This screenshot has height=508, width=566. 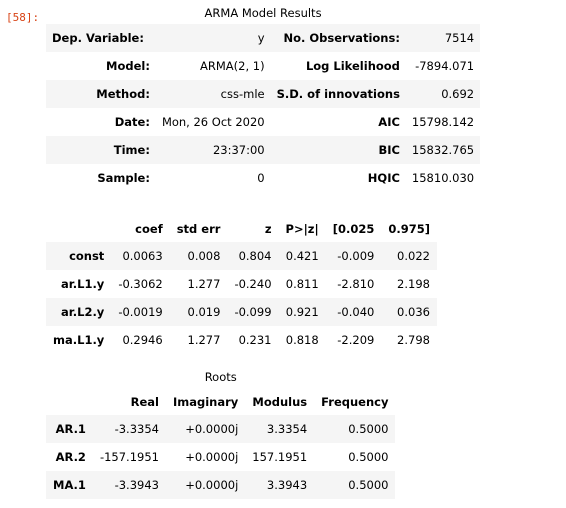 What do you see at coordinates (132, 122) in the screenshot?
I see `summary-label: Date:` at bounding box center [132, 122].